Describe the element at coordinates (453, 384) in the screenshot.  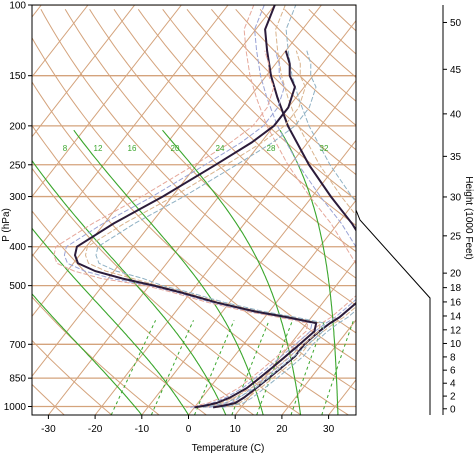
I see `height-tick-label: 4` at that location.